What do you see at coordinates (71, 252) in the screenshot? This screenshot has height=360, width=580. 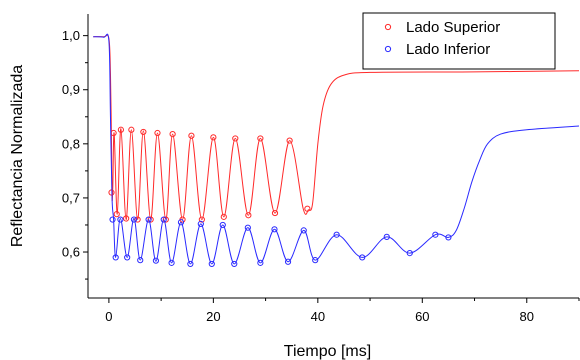 I see `y-tick-label: 0,6` at bounding box center [71, 252].